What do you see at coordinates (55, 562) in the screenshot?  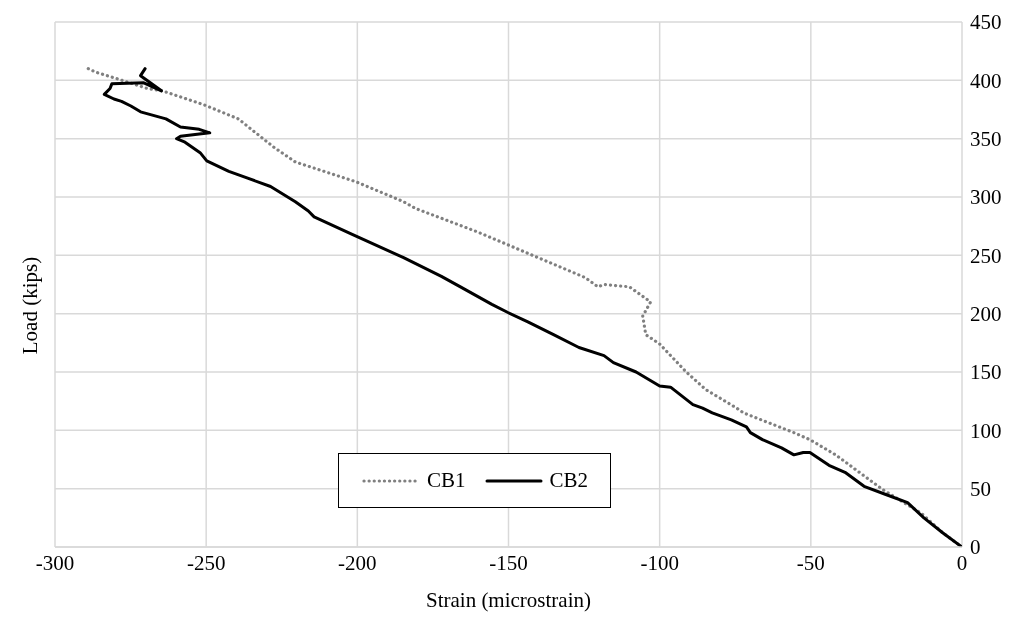 I see `x-tick-label: -300` at bounding box center [55, 562].